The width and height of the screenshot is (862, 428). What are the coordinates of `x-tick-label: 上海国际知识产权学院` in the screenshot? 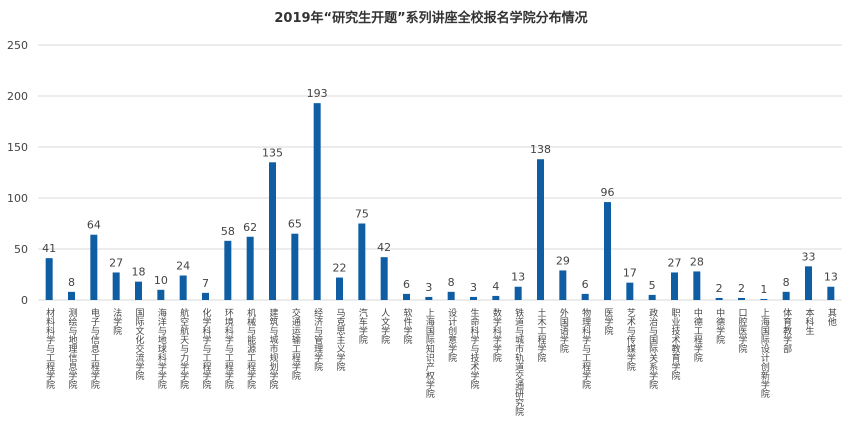 It's located at (429, 353).